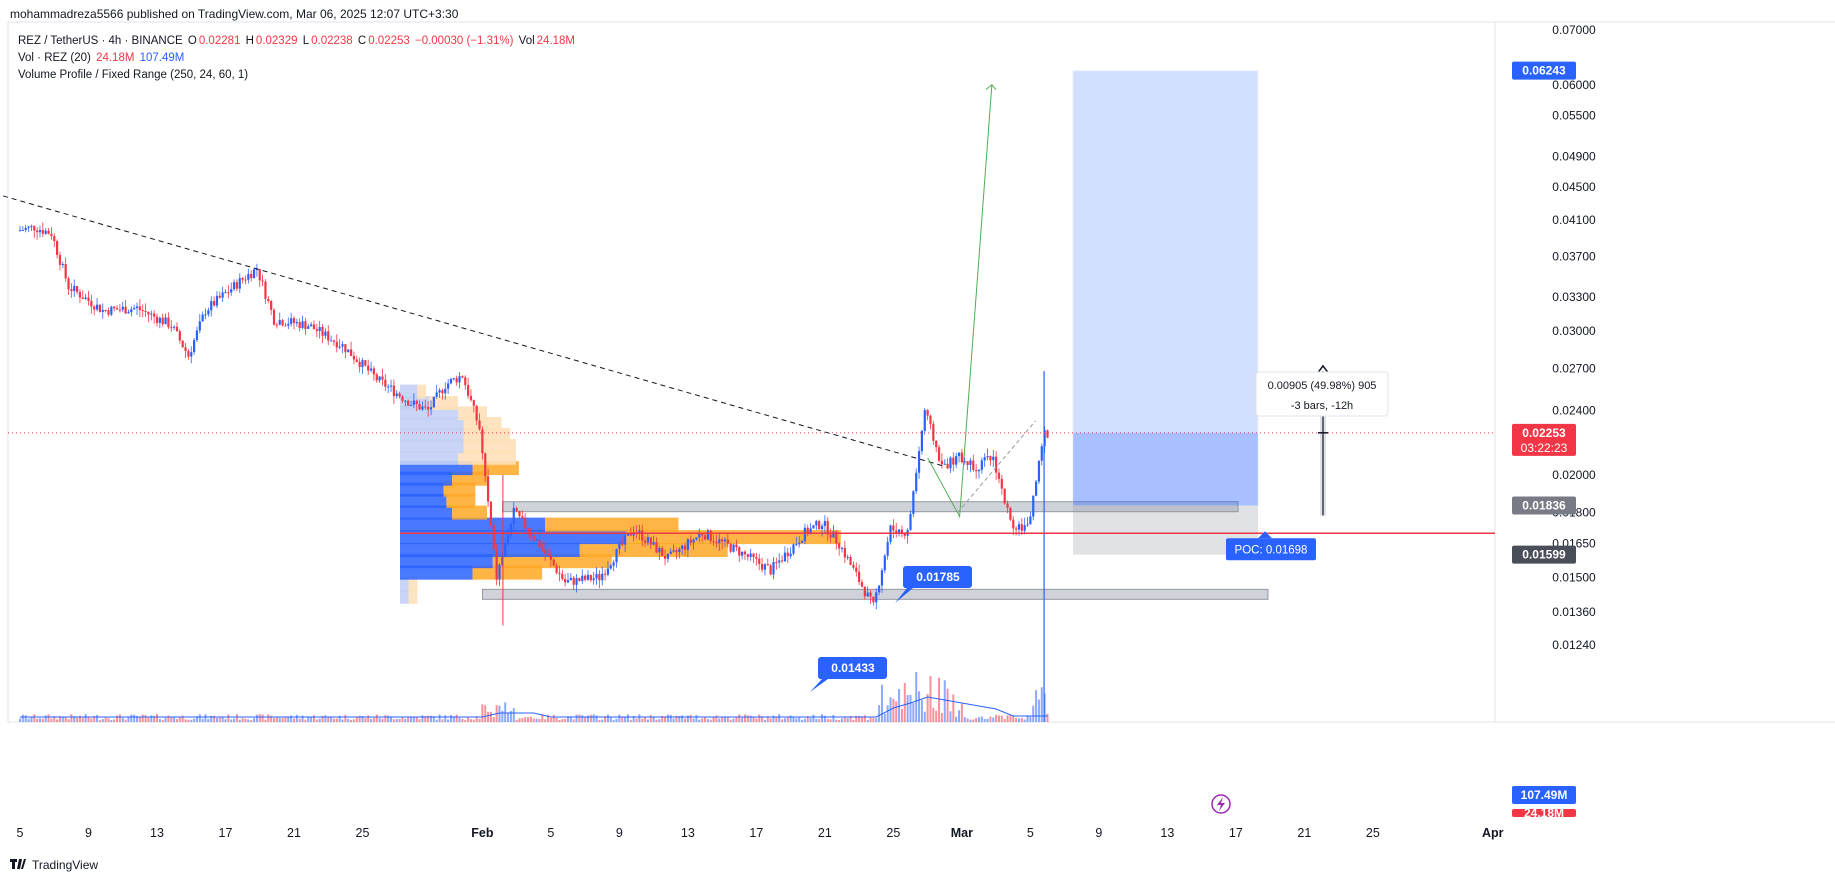 The width and height of the screenshot is (1835, 883). I want to click on legend-open: 0.02281, so click(219, 41).